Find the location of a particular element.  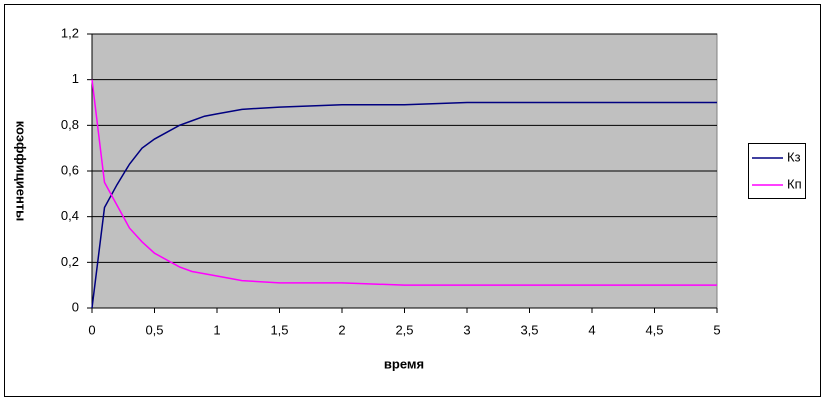

x-tick-label: 0,5 is located at coordinates (154, 329).